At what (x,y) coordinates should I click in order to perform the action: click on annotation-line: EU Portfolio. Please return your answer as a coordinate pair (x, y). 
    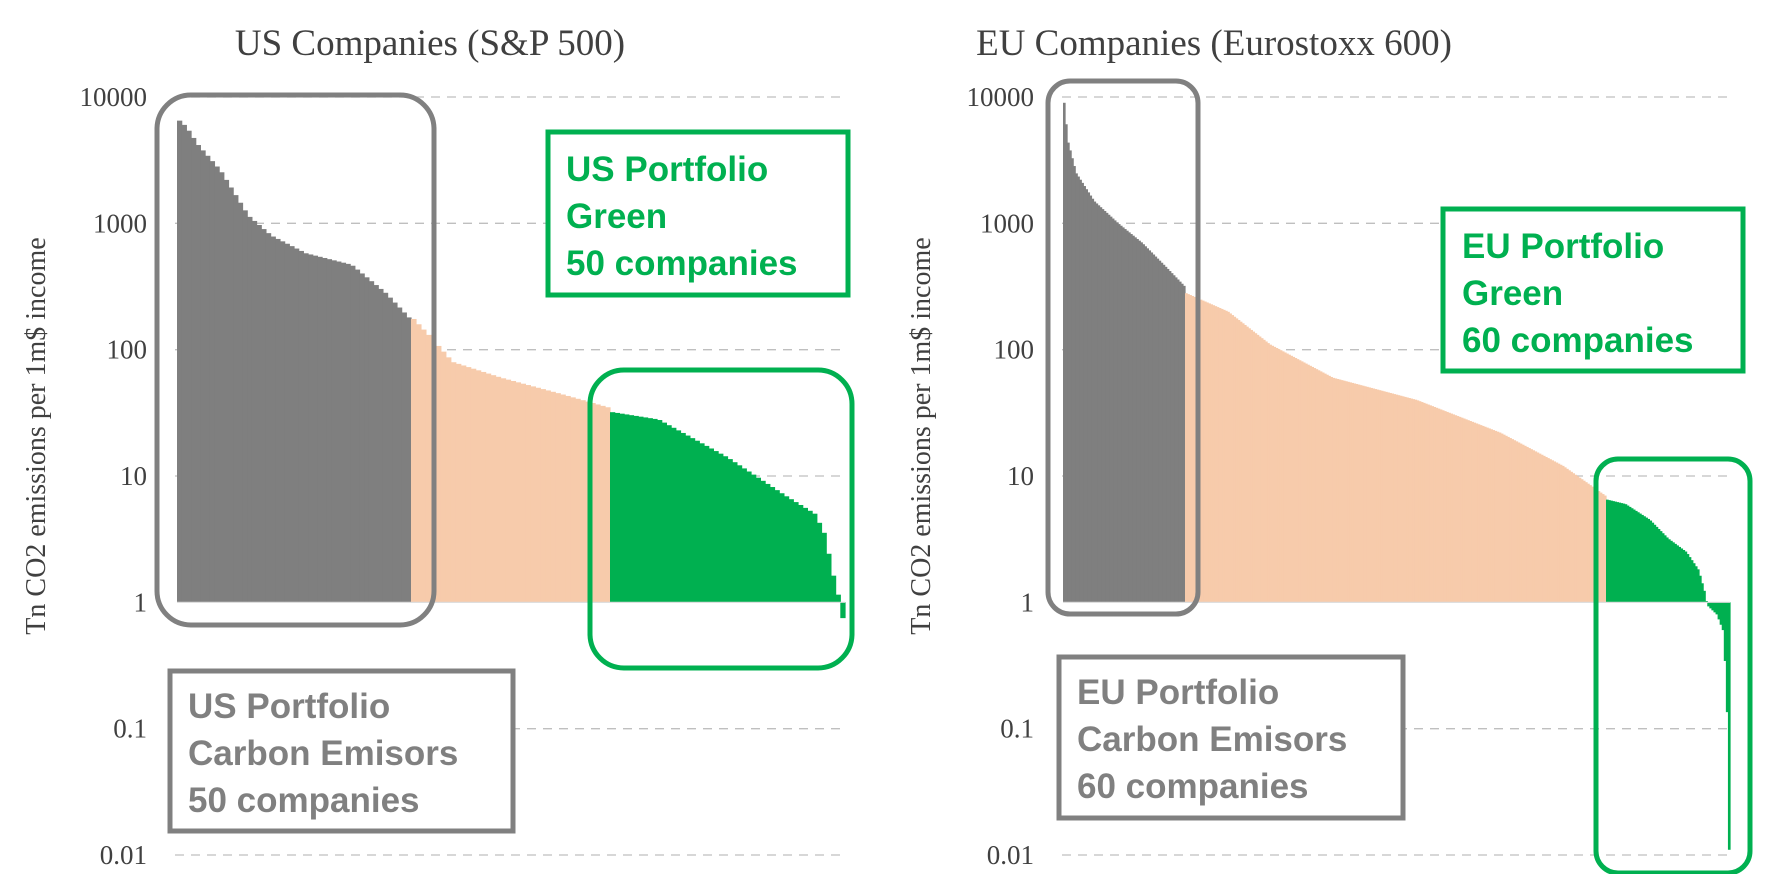
    Looking at the image, I should click on (1178, 692).